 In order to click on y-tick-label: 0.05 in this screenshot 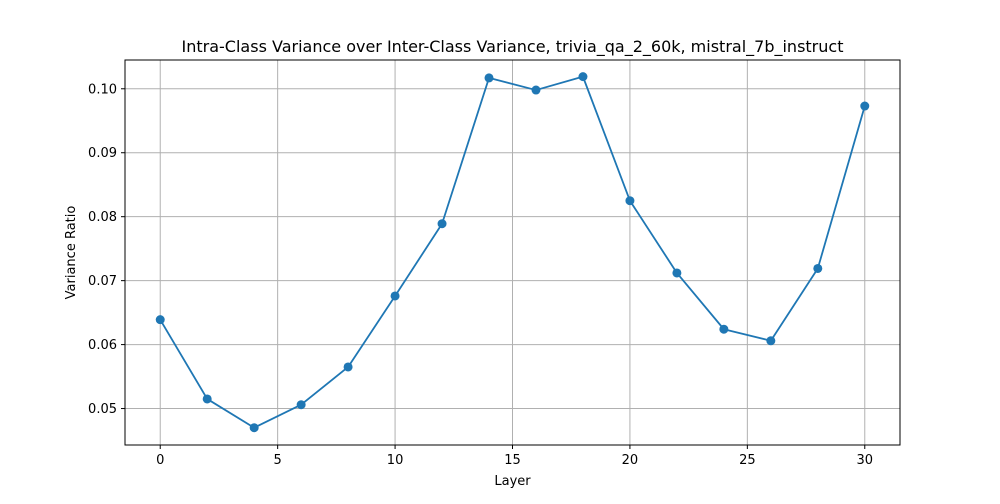, I will do `click(102, 409)`.